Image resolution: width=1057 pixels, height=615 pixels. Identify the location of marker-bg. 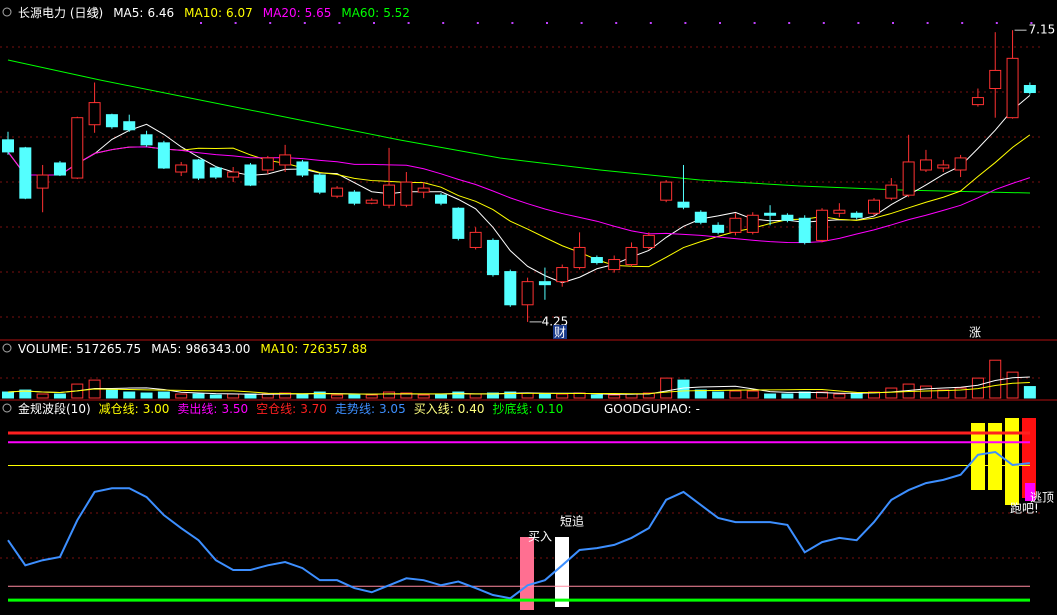
(560, 332).